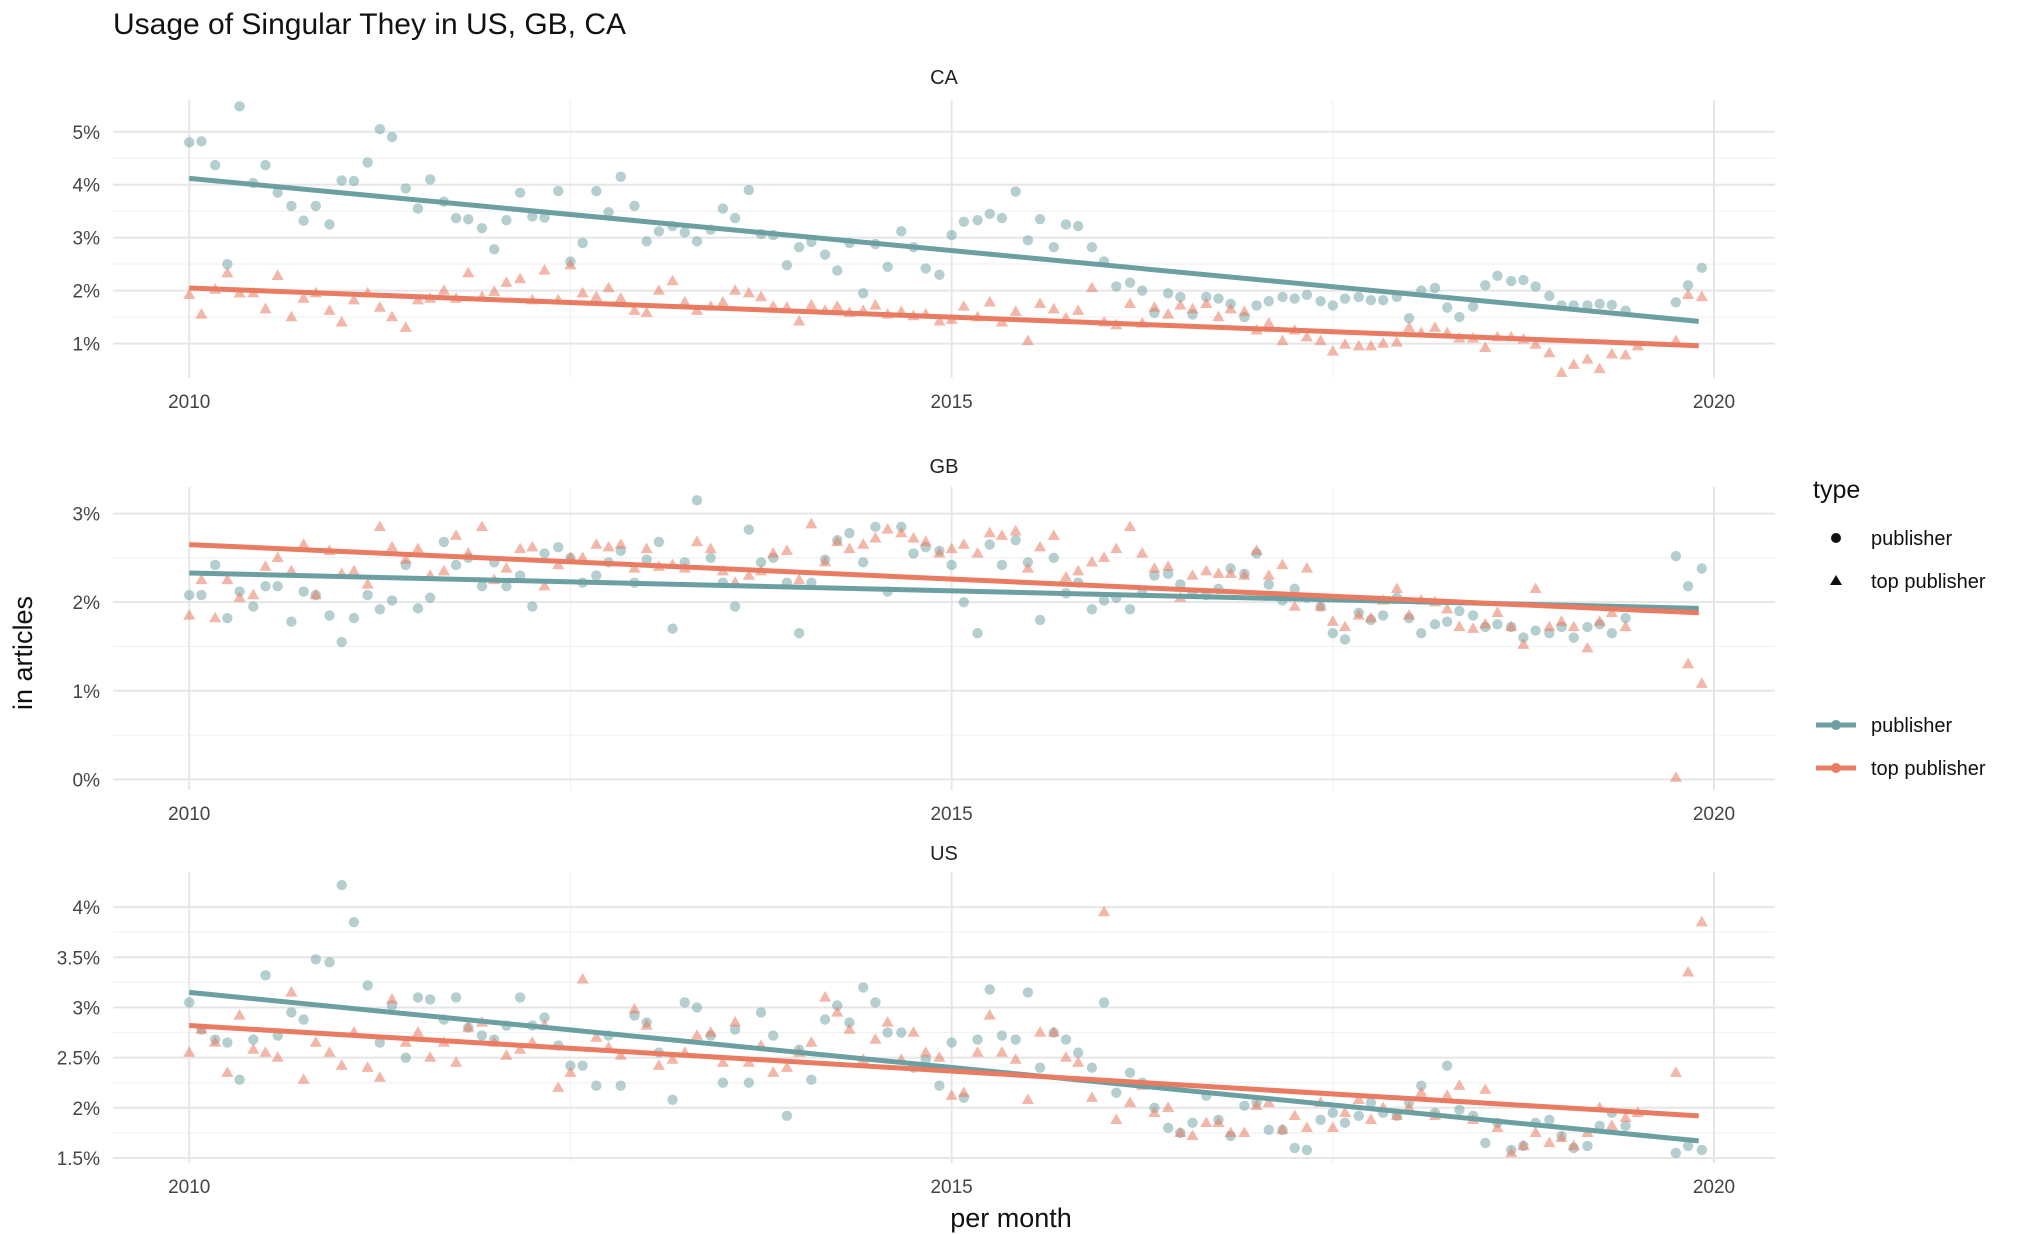 Image resolution: width=2022 pixels, height=1234 pixels. What do you see at coordinates (1836, 538) in the screenshot?
I see `legend-key-circle` at bounding box center [1836, 538].